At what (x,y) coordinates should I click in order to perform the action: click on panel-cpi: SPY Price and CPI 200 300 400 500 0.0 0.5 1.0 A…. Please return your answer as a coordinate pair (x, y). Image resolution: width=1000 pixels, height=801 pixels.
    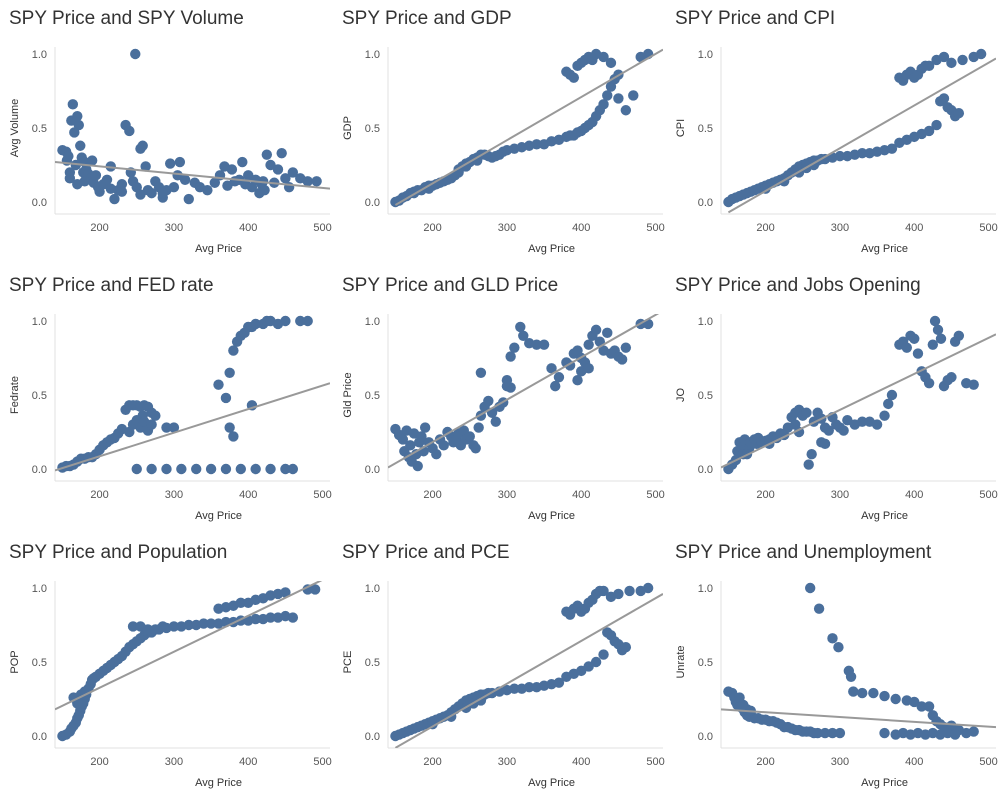
    Looking at the image, I should click on (832, 133).